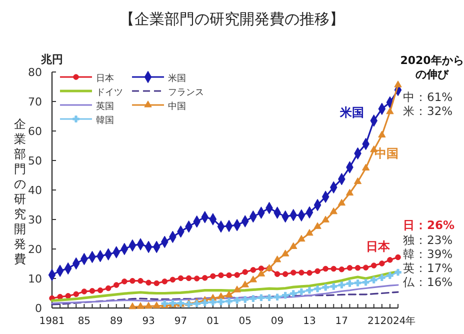  Describe the element at coordinates (105, 78) in the screenshot. I see `legend-label: 日本` at that location.